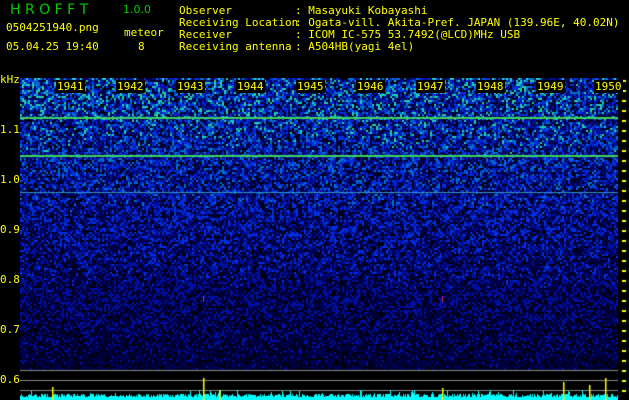 The width and height of the screenshot is (629, 400). Describe the element at coordinates (10, 229) in the screenshot. I see `y-tick-label: 0.9` at that location.